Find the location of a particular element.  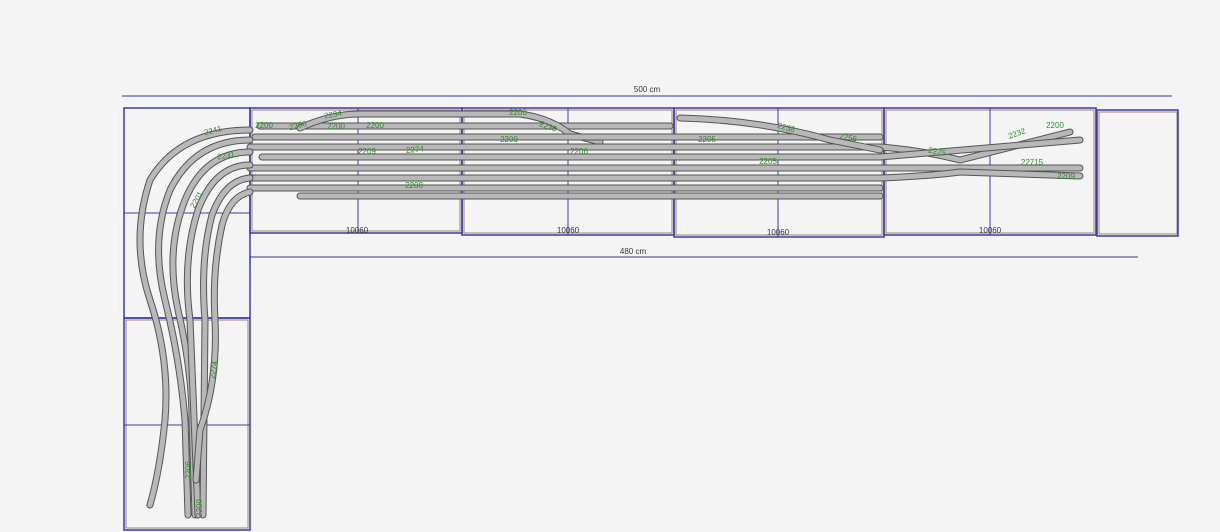

track-label: 2275 is located at coordinates (938, 152).